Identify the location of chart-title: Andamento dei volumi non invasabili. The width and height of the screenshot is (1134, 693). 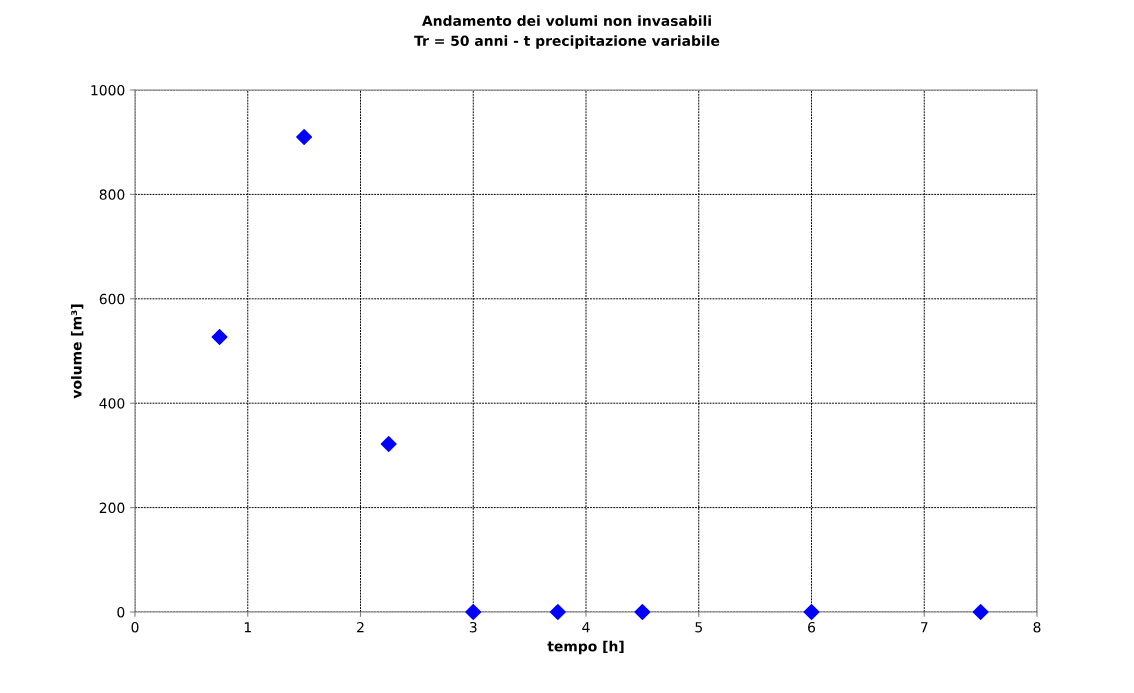
(566, 21).